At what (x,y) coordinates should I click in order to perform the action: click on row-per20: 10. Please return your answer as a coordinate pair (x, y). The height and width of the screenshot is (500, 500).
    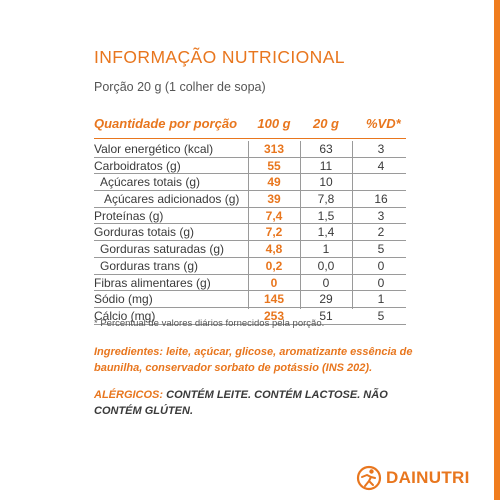
    Looking at the image, I should click on (326, 182).